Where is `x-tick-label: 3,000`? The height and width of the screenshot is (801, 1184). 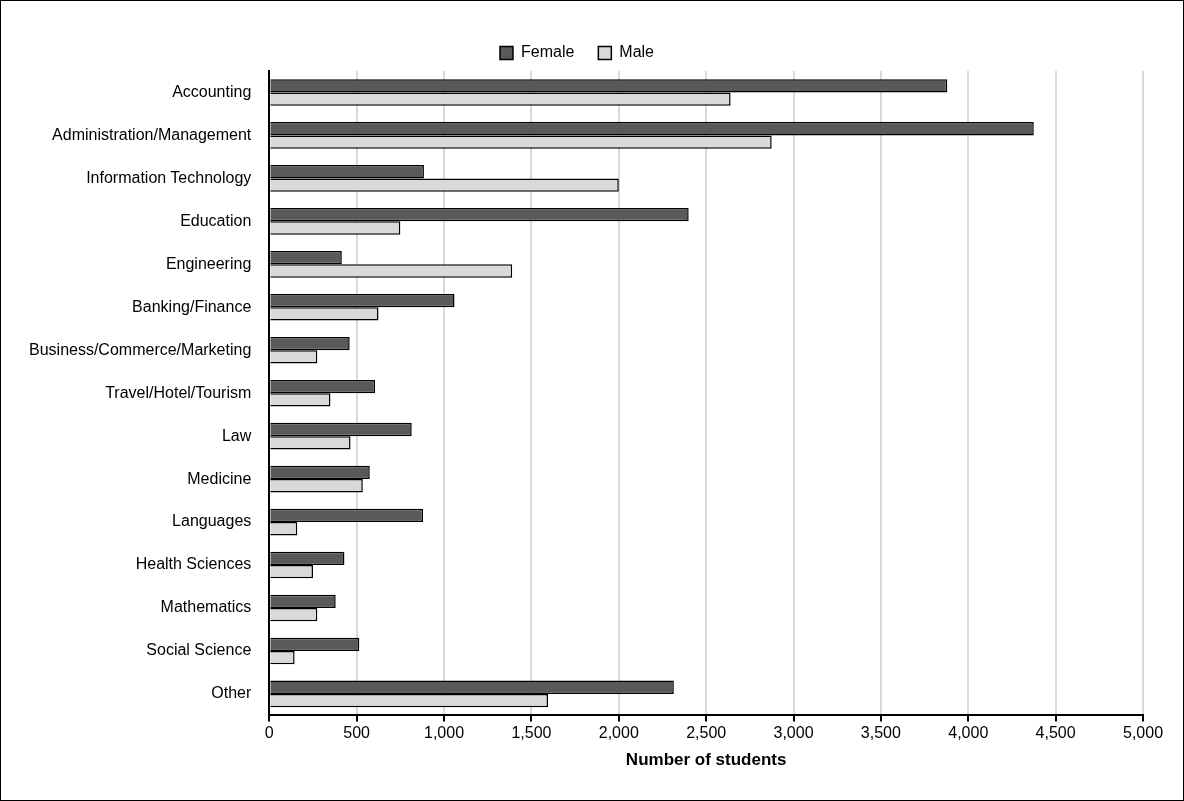
x-tick-label: 3,000 is located at coordinates (793, 733).